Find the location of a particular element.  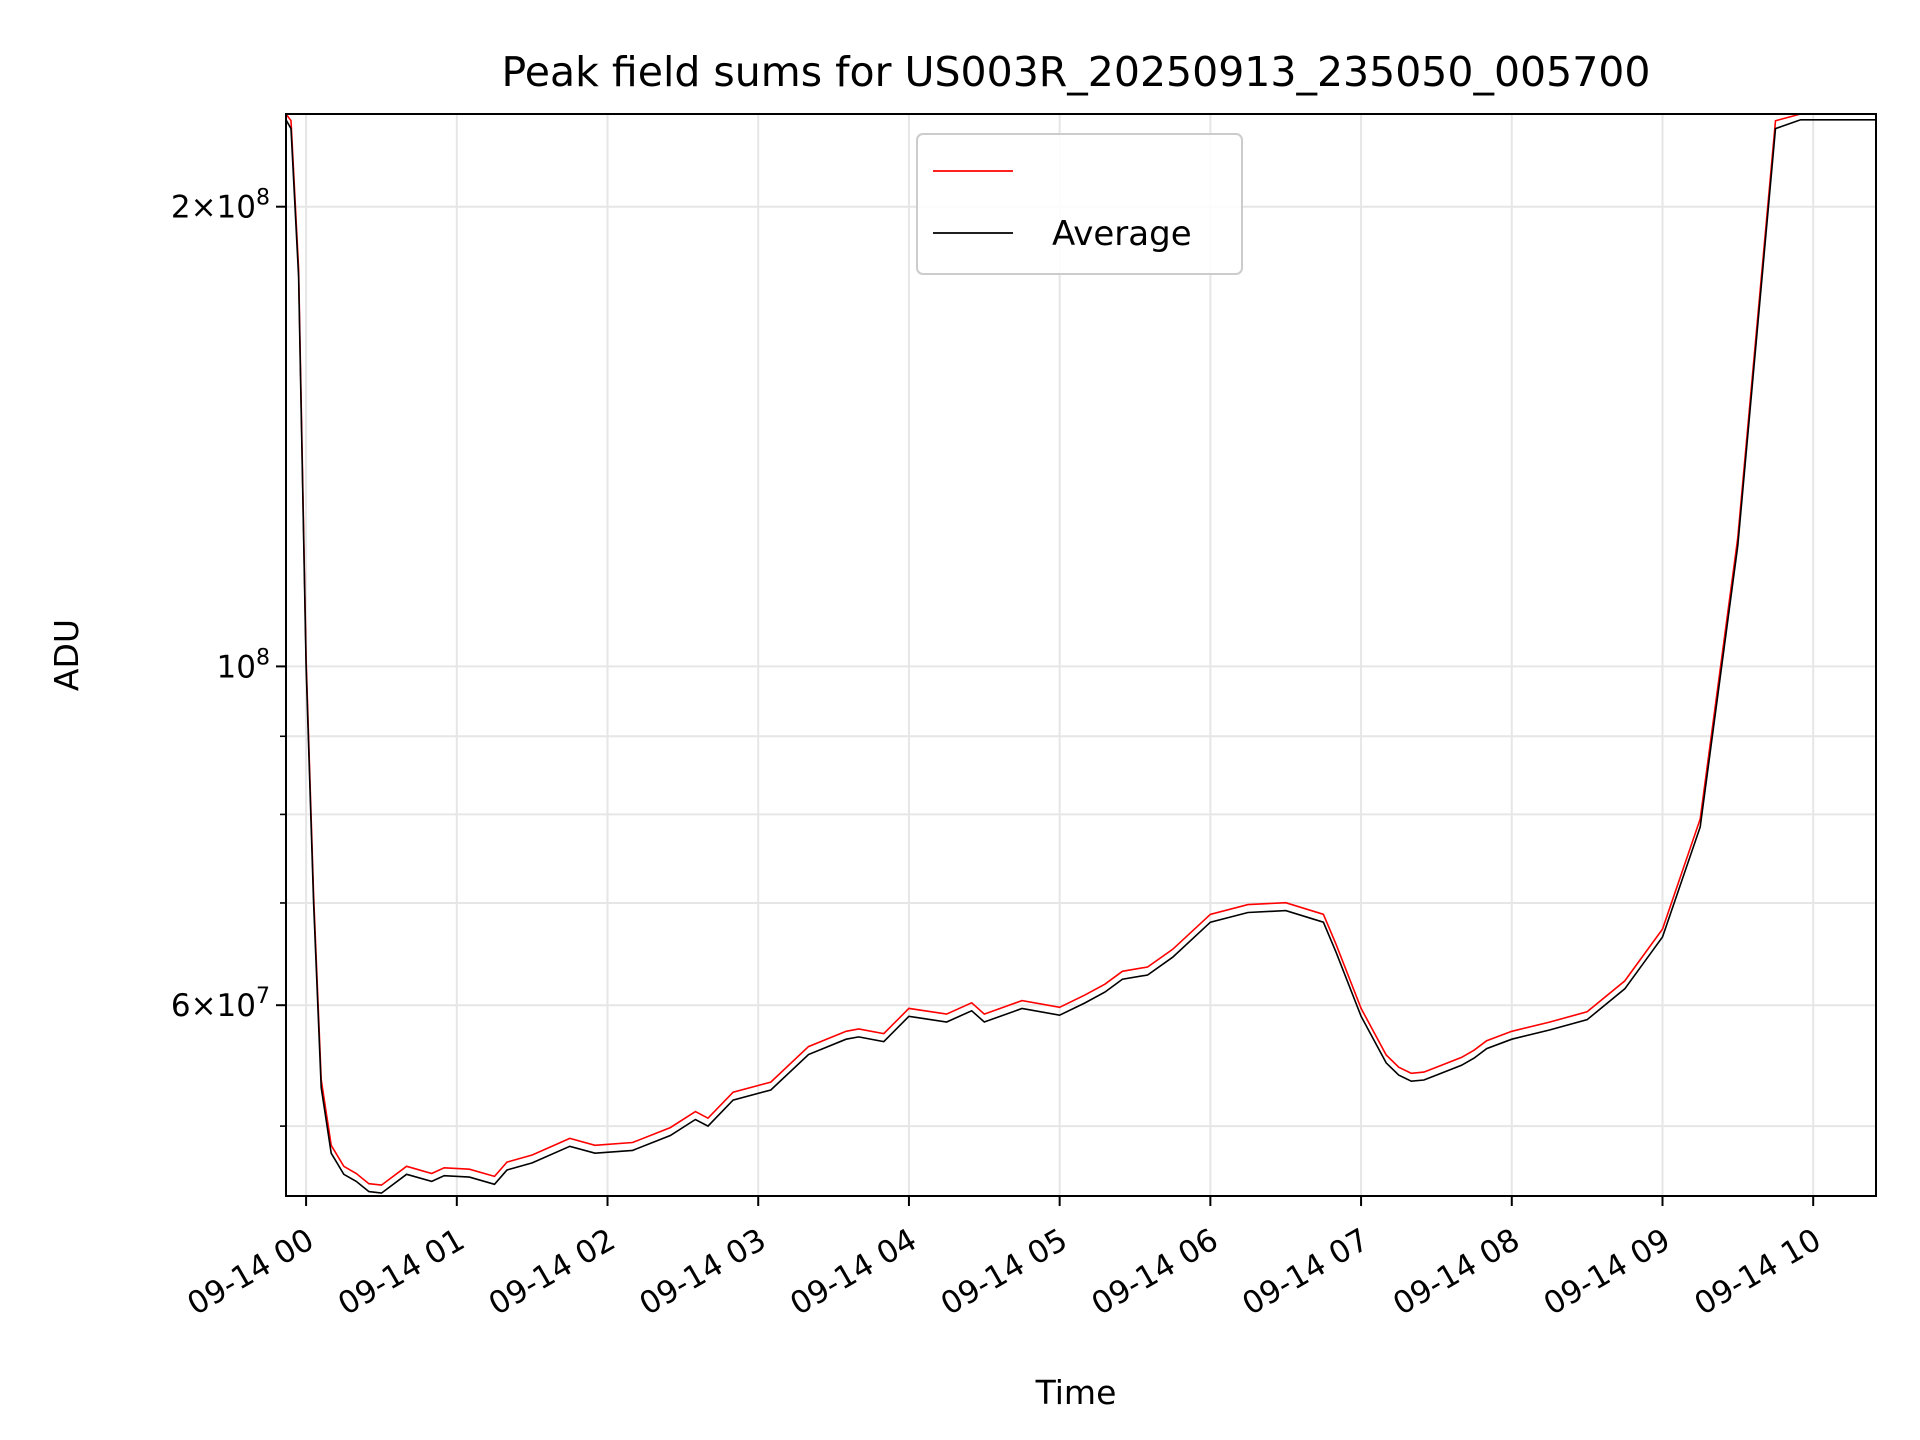

y-tick-label: 108 is located at coordinates (243, 665).